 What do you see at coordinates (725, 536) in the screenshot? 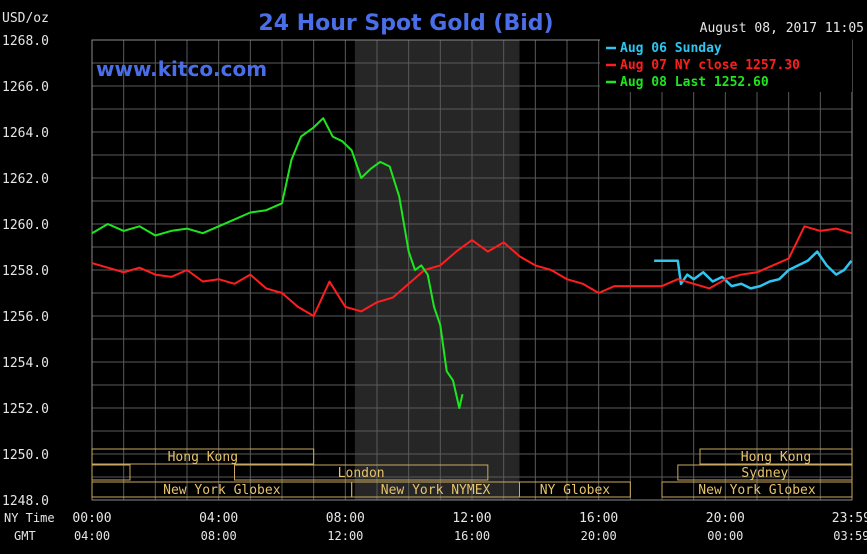
I see `x-tick-label-gmt: 00:00` at bounding box center [725, 536].